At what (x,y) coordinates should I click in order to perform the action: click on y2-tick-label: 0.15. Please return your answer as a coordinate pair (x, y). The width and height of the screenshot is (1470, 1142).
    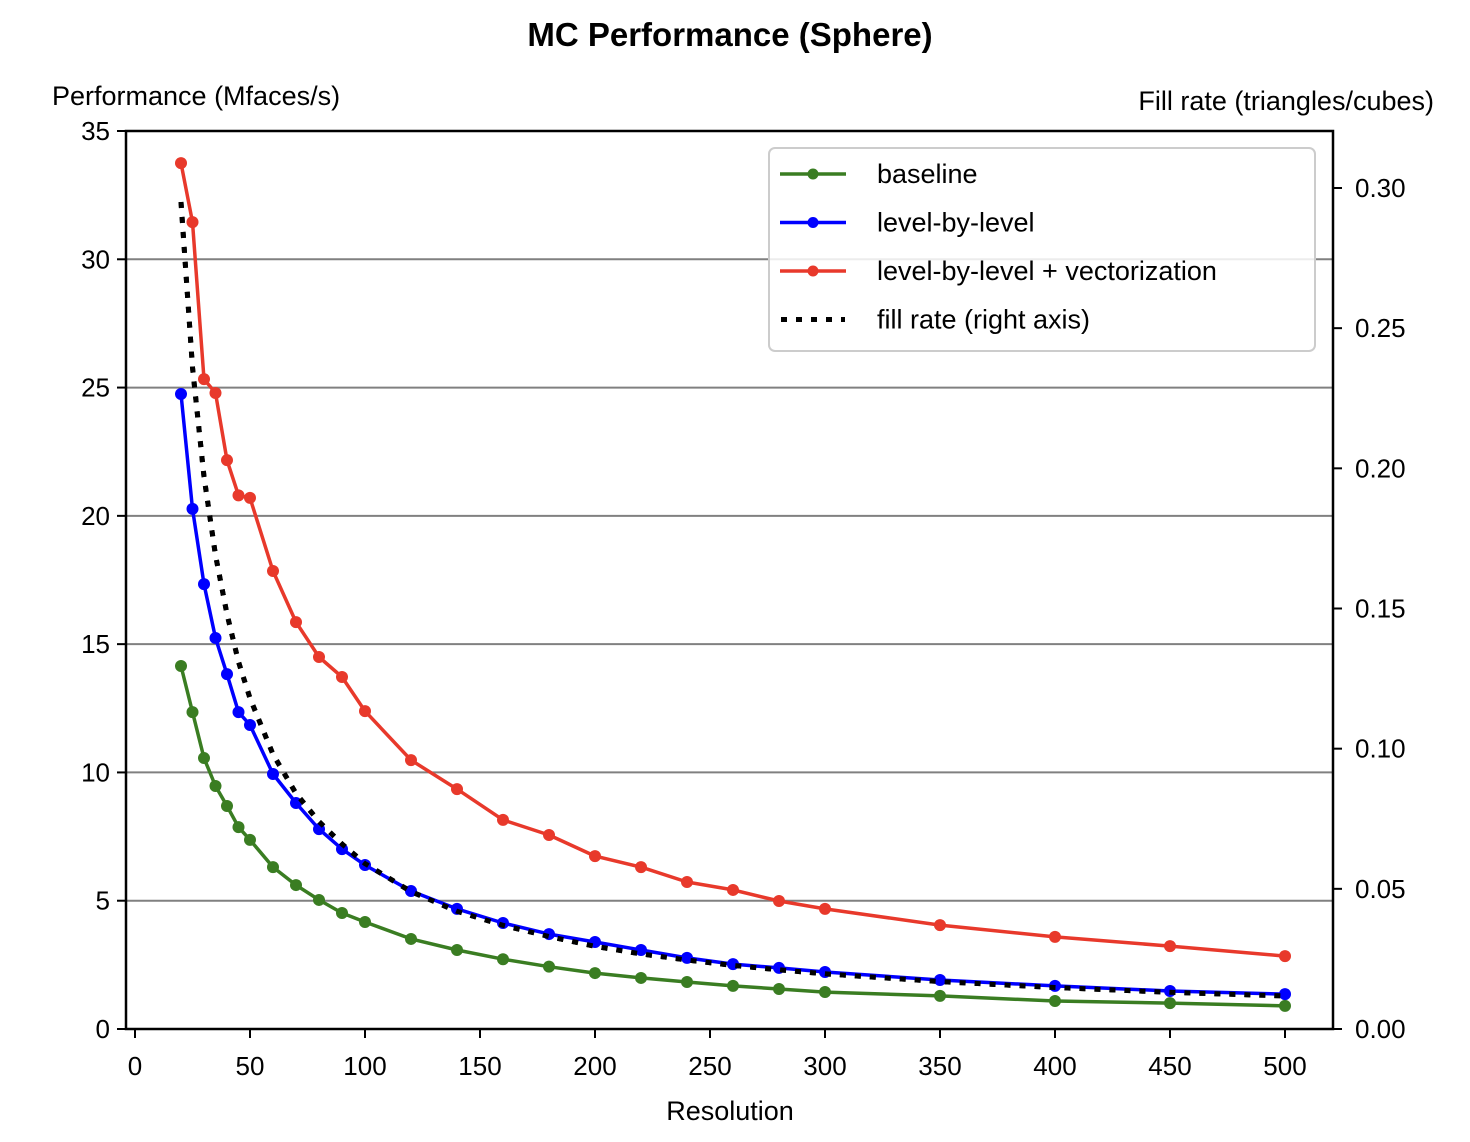
    Looking at the image, I should click on (1380, 609).